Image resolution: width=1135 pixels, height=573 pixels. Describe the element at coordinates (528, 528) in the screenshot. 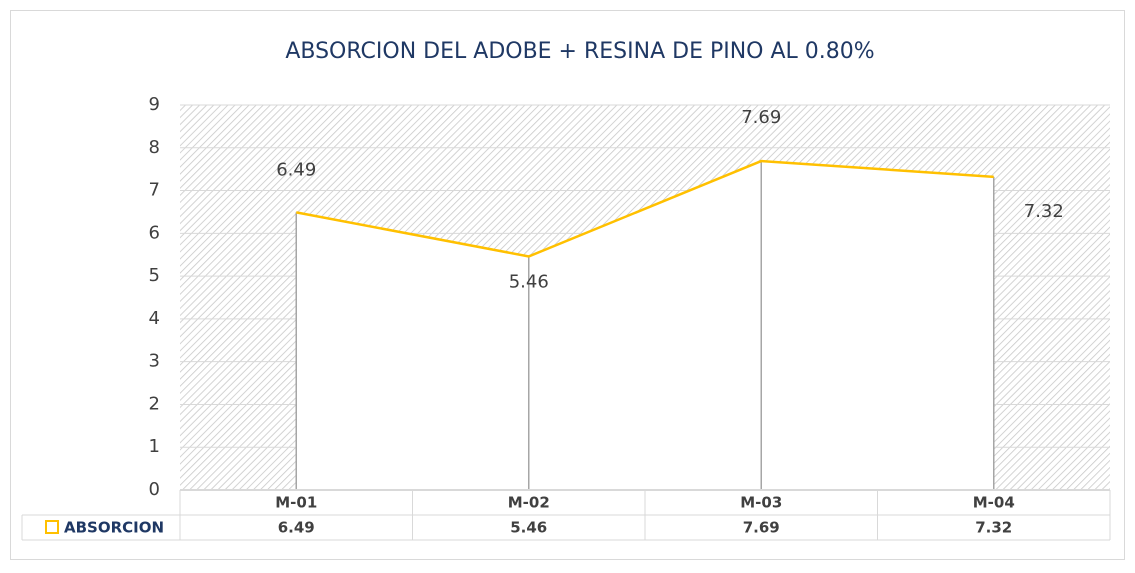

I see `table-value: 5.46` at that location.